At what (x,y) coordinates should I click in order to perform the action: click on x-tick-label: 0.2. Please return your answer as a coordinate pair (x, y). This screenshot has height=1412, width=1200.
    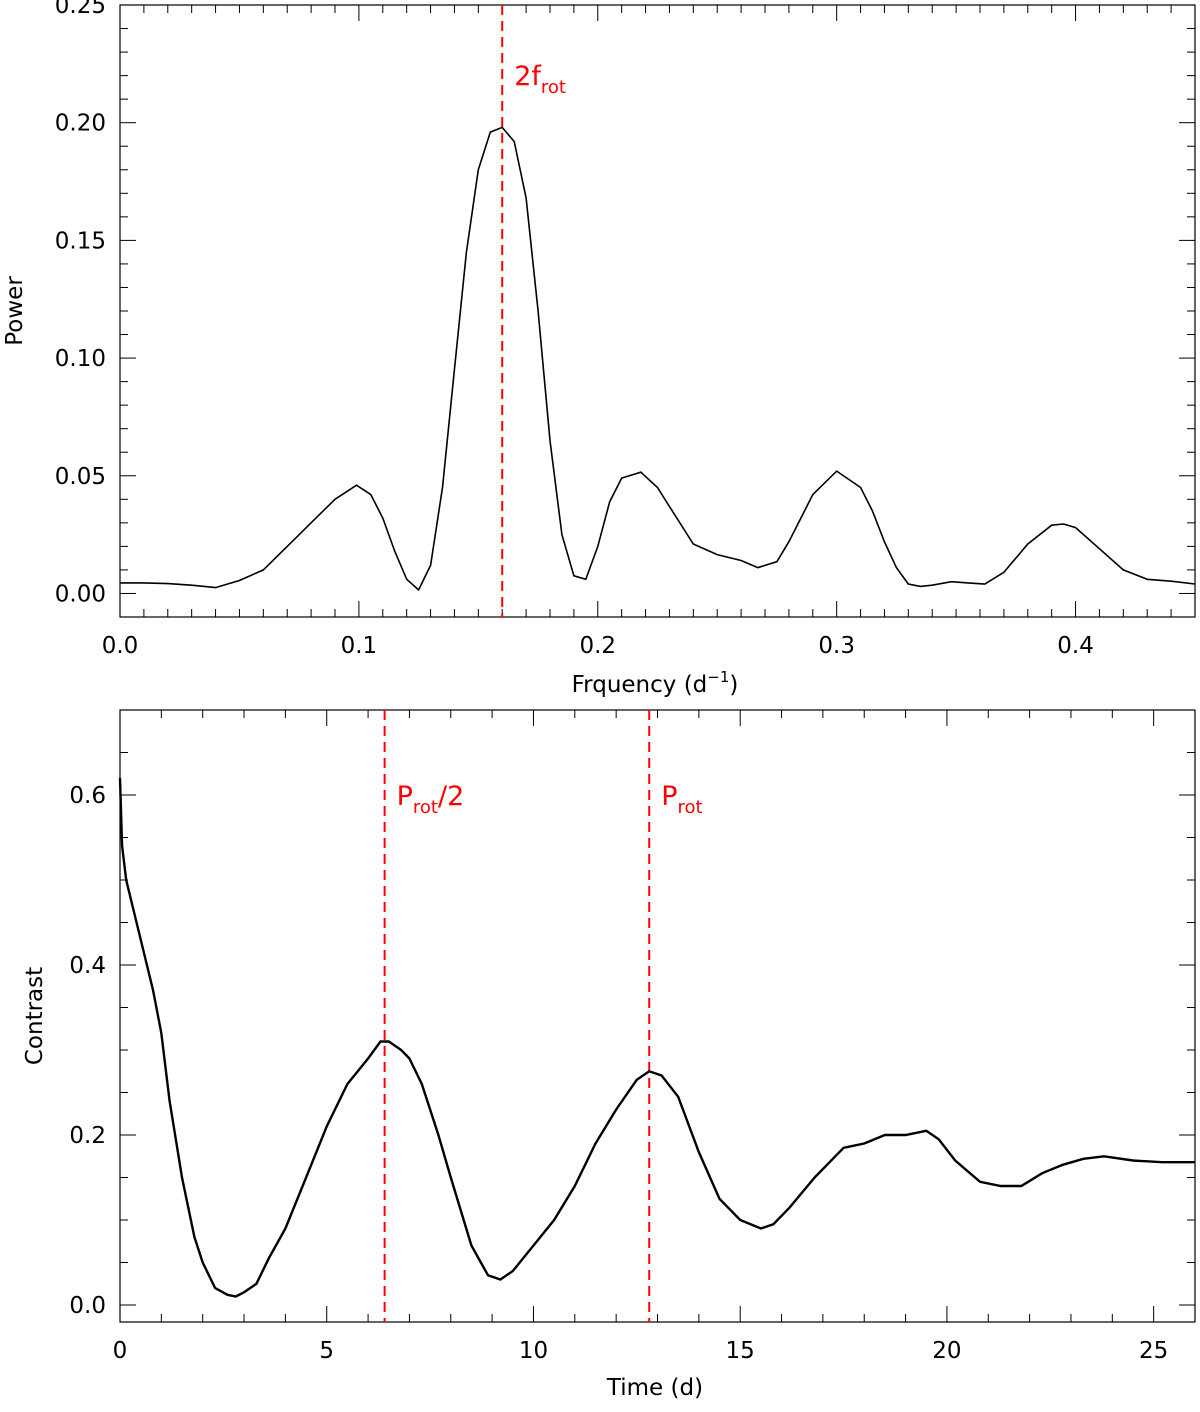
    Looking at the image, I should click on (597, 646).